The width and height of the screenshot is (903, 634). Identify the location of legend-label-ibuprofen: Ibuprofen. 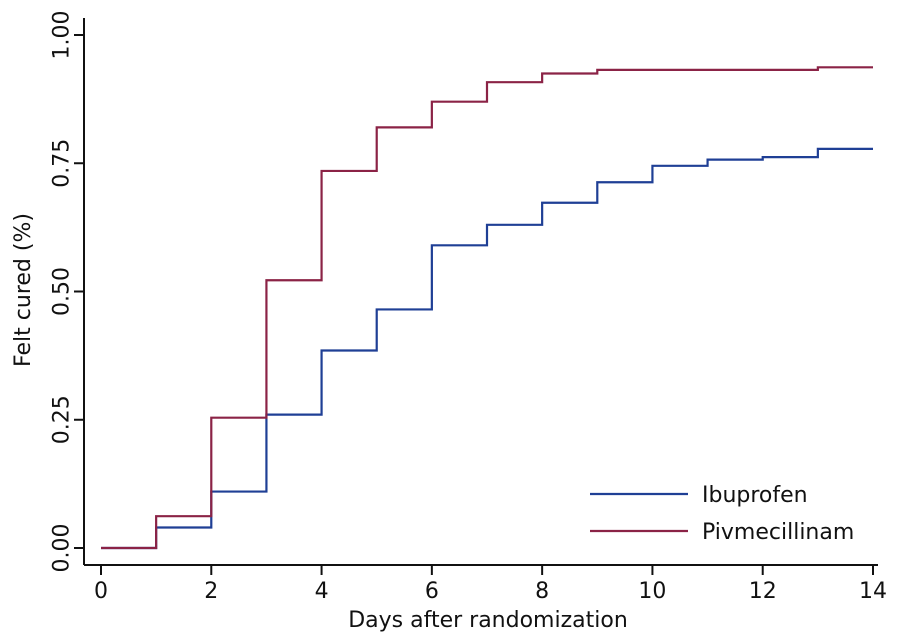
(755, 495).